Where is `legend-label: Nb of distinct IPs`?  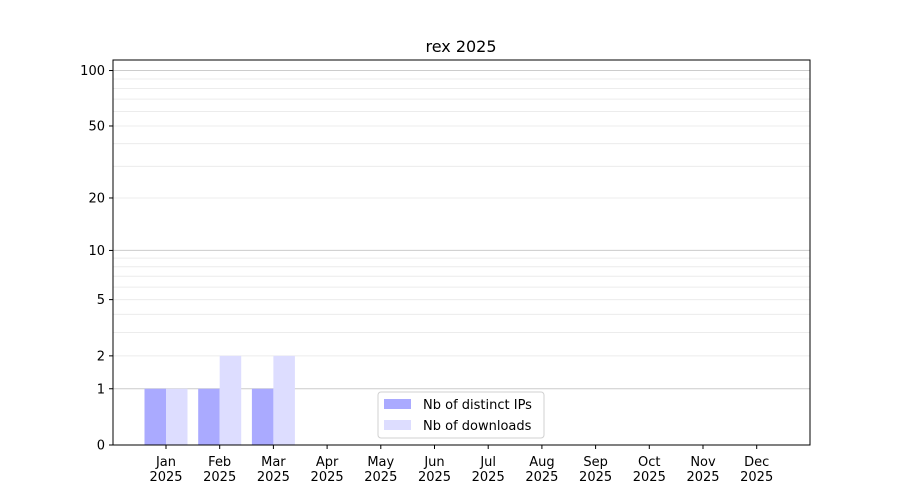 legend-label: Nb of distinct IPs is located at coordinates (477, 405).